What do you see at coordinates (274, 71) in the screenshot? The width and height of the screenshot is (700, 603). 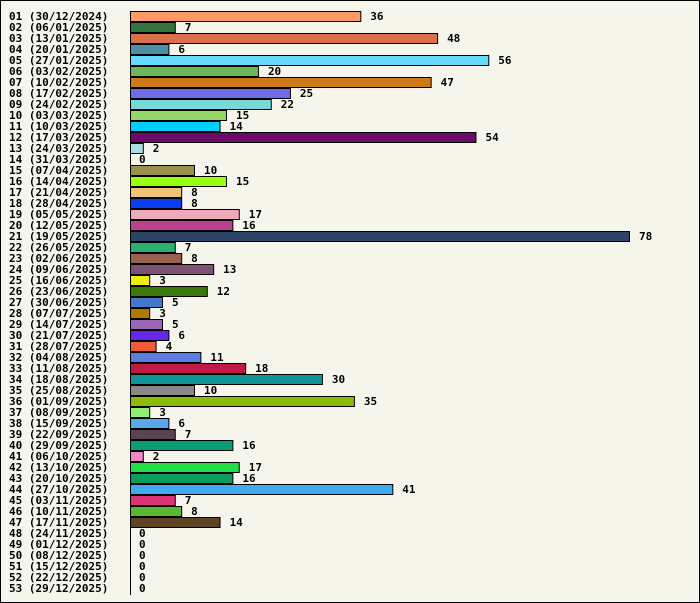 I see `value-label: 20` at bounding box center [274, 71].